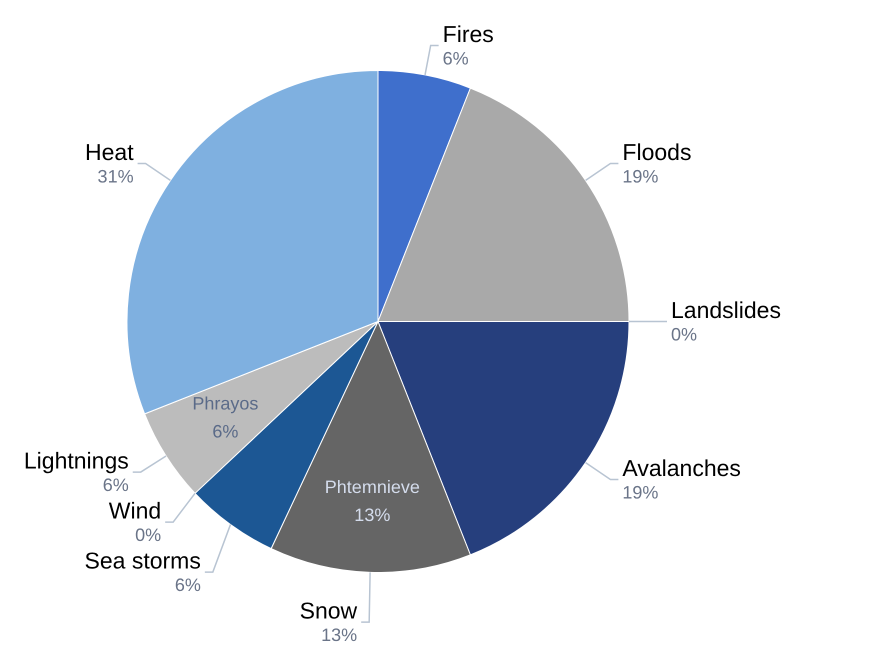  I want to click on slice-label: Fires, so click(468, 33).